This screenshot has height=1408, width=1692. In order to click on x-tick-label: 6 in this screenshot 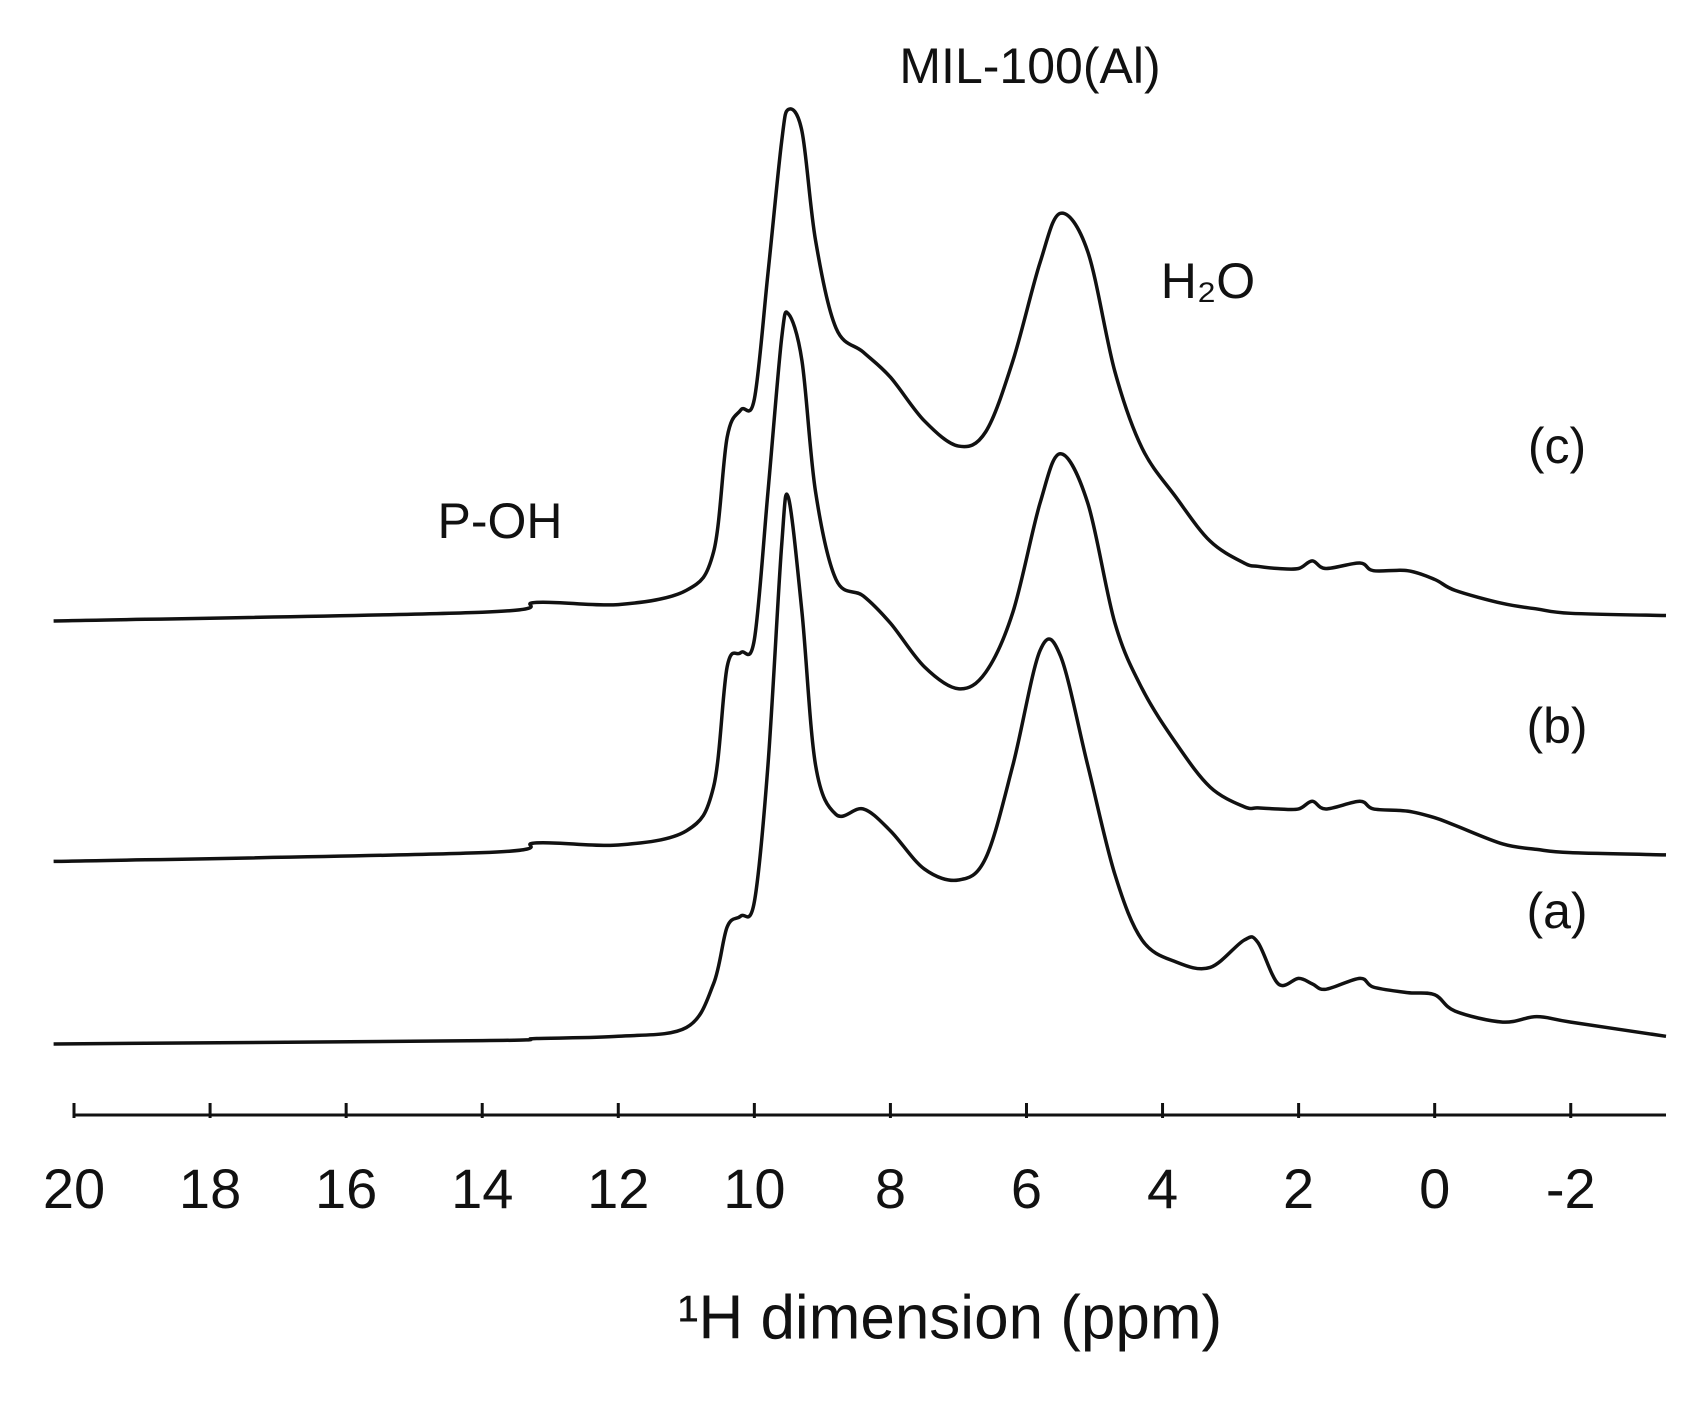, I will do `click(1026, 1188)`.